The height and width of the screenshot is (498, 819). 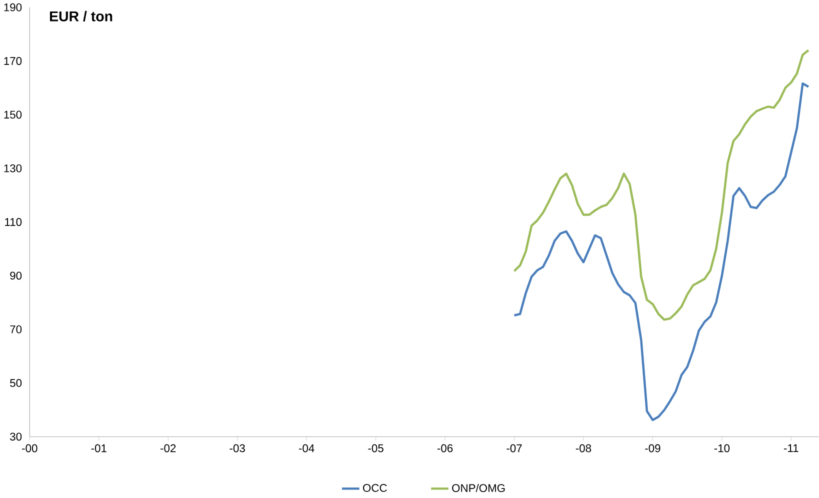 What do you see at coordinates (168, 448) in the screenshot?
I see `x-tick-label: -02` at bounding box center [168, 448].